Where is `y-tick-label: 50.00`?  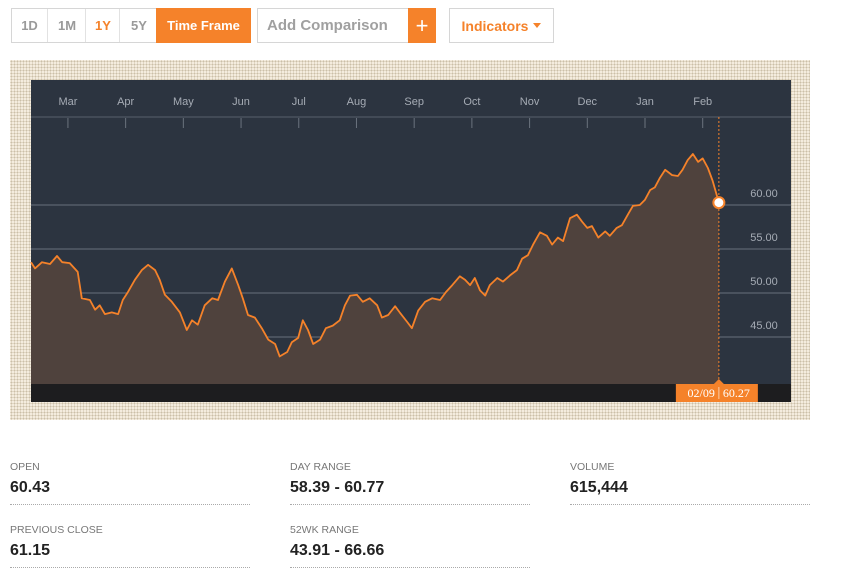
y-tick-label: 50.00 is located at coordinates (764, 282).